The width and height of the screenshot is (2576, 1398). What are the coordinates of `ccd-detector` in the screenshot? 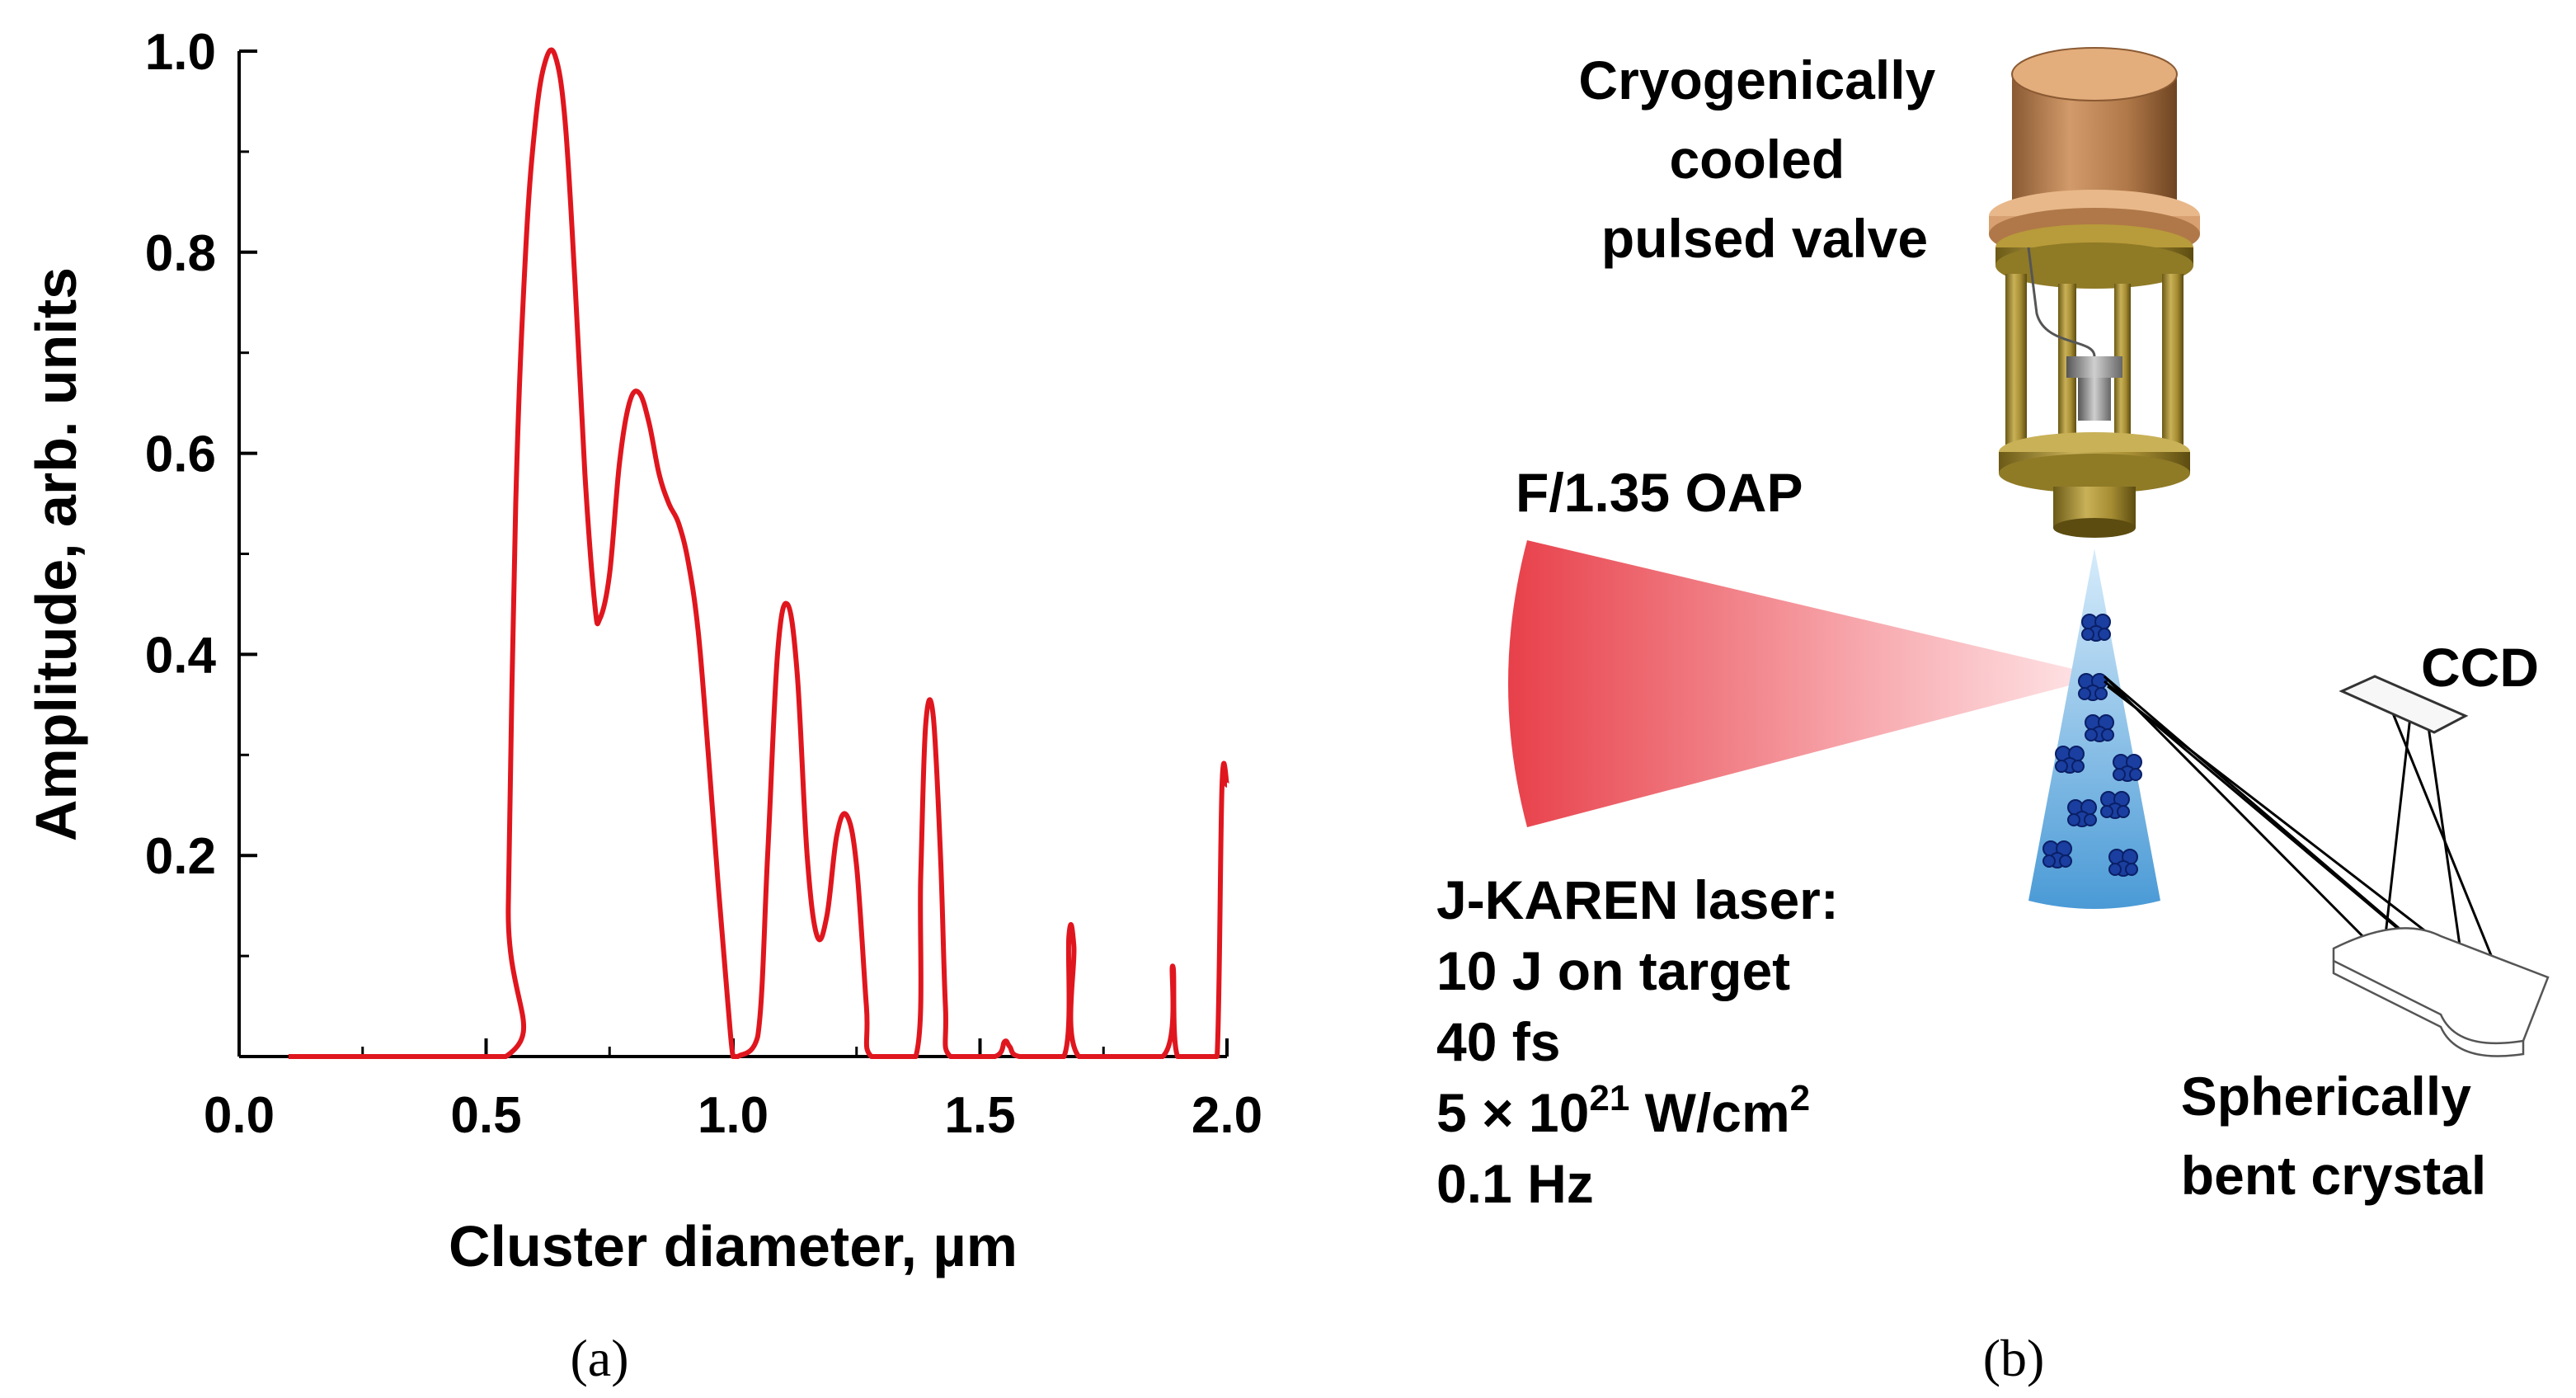 It's located at (2404, 704).